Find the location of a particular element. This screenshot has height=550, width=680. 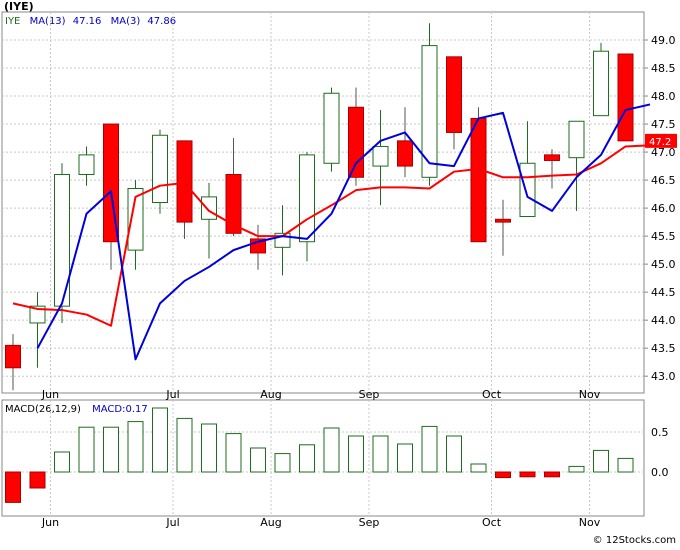

last-price-tag: 47.2 is located at coordinates (661, 140).